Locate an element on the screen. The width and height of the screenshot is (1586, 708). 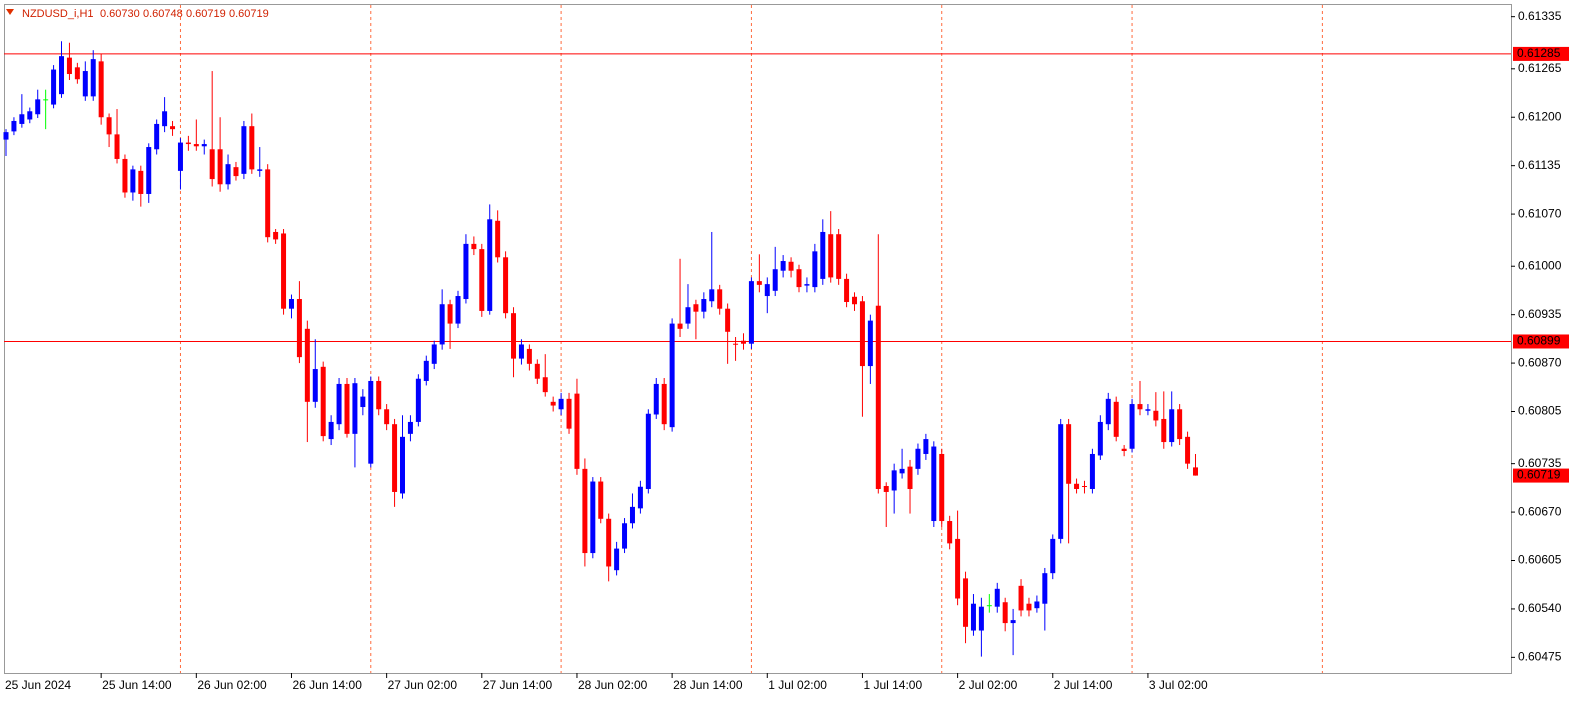
x-tick-label: 27 Jun 14:00 is located at coordinates (518, 685).